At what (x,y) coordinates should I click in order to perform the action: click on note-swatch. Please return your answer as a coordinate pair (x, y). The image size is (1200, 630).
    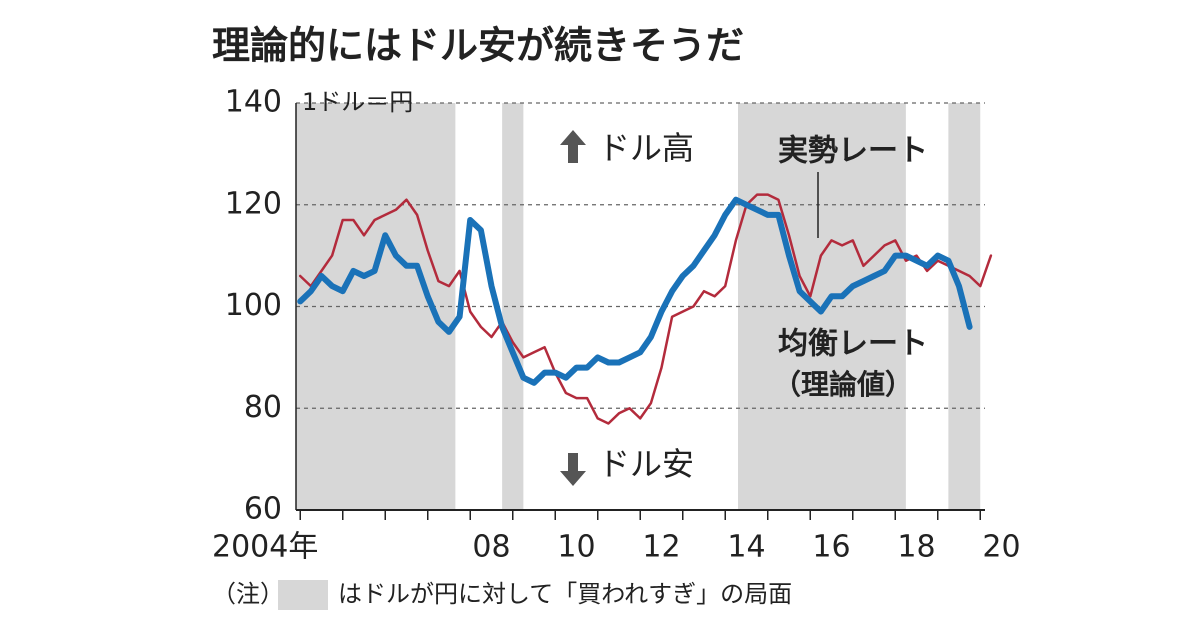
    Looking at the image, I should click on (303, 595).